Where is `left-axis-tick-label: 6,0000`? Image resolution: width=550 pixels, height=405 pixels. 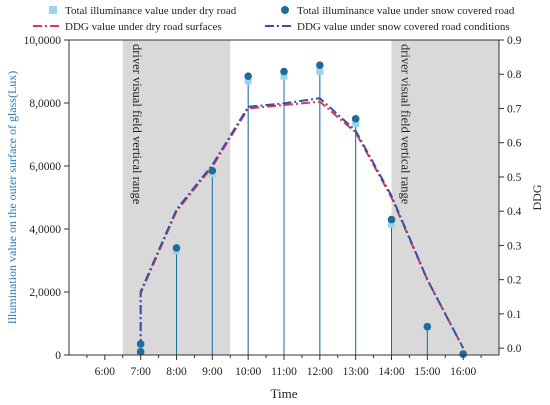 left-axis-tick-label: 6,0000 is located at coordinates (45, 167).